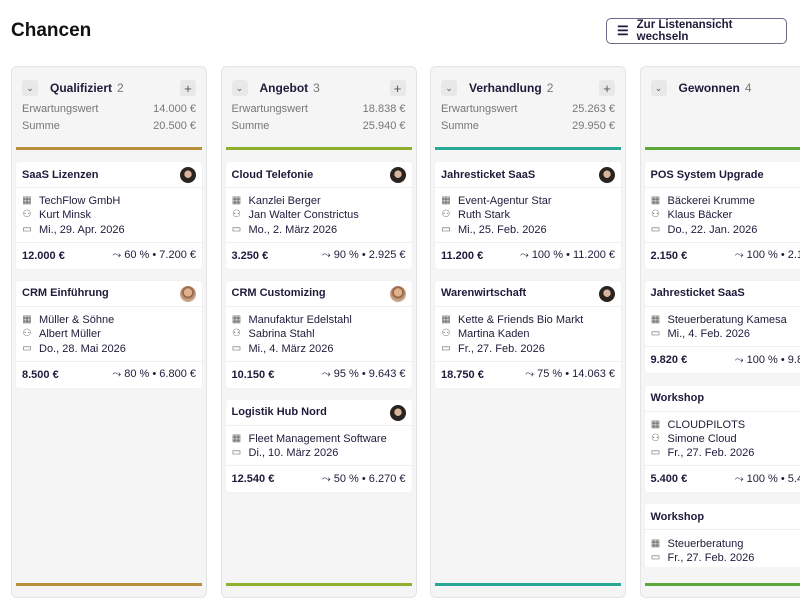  What do you see at coordinates (528, 88) in the screenshot?
I see `column-header: ⌄ Verhandlung 2 +` at bounding box center [528, 88].